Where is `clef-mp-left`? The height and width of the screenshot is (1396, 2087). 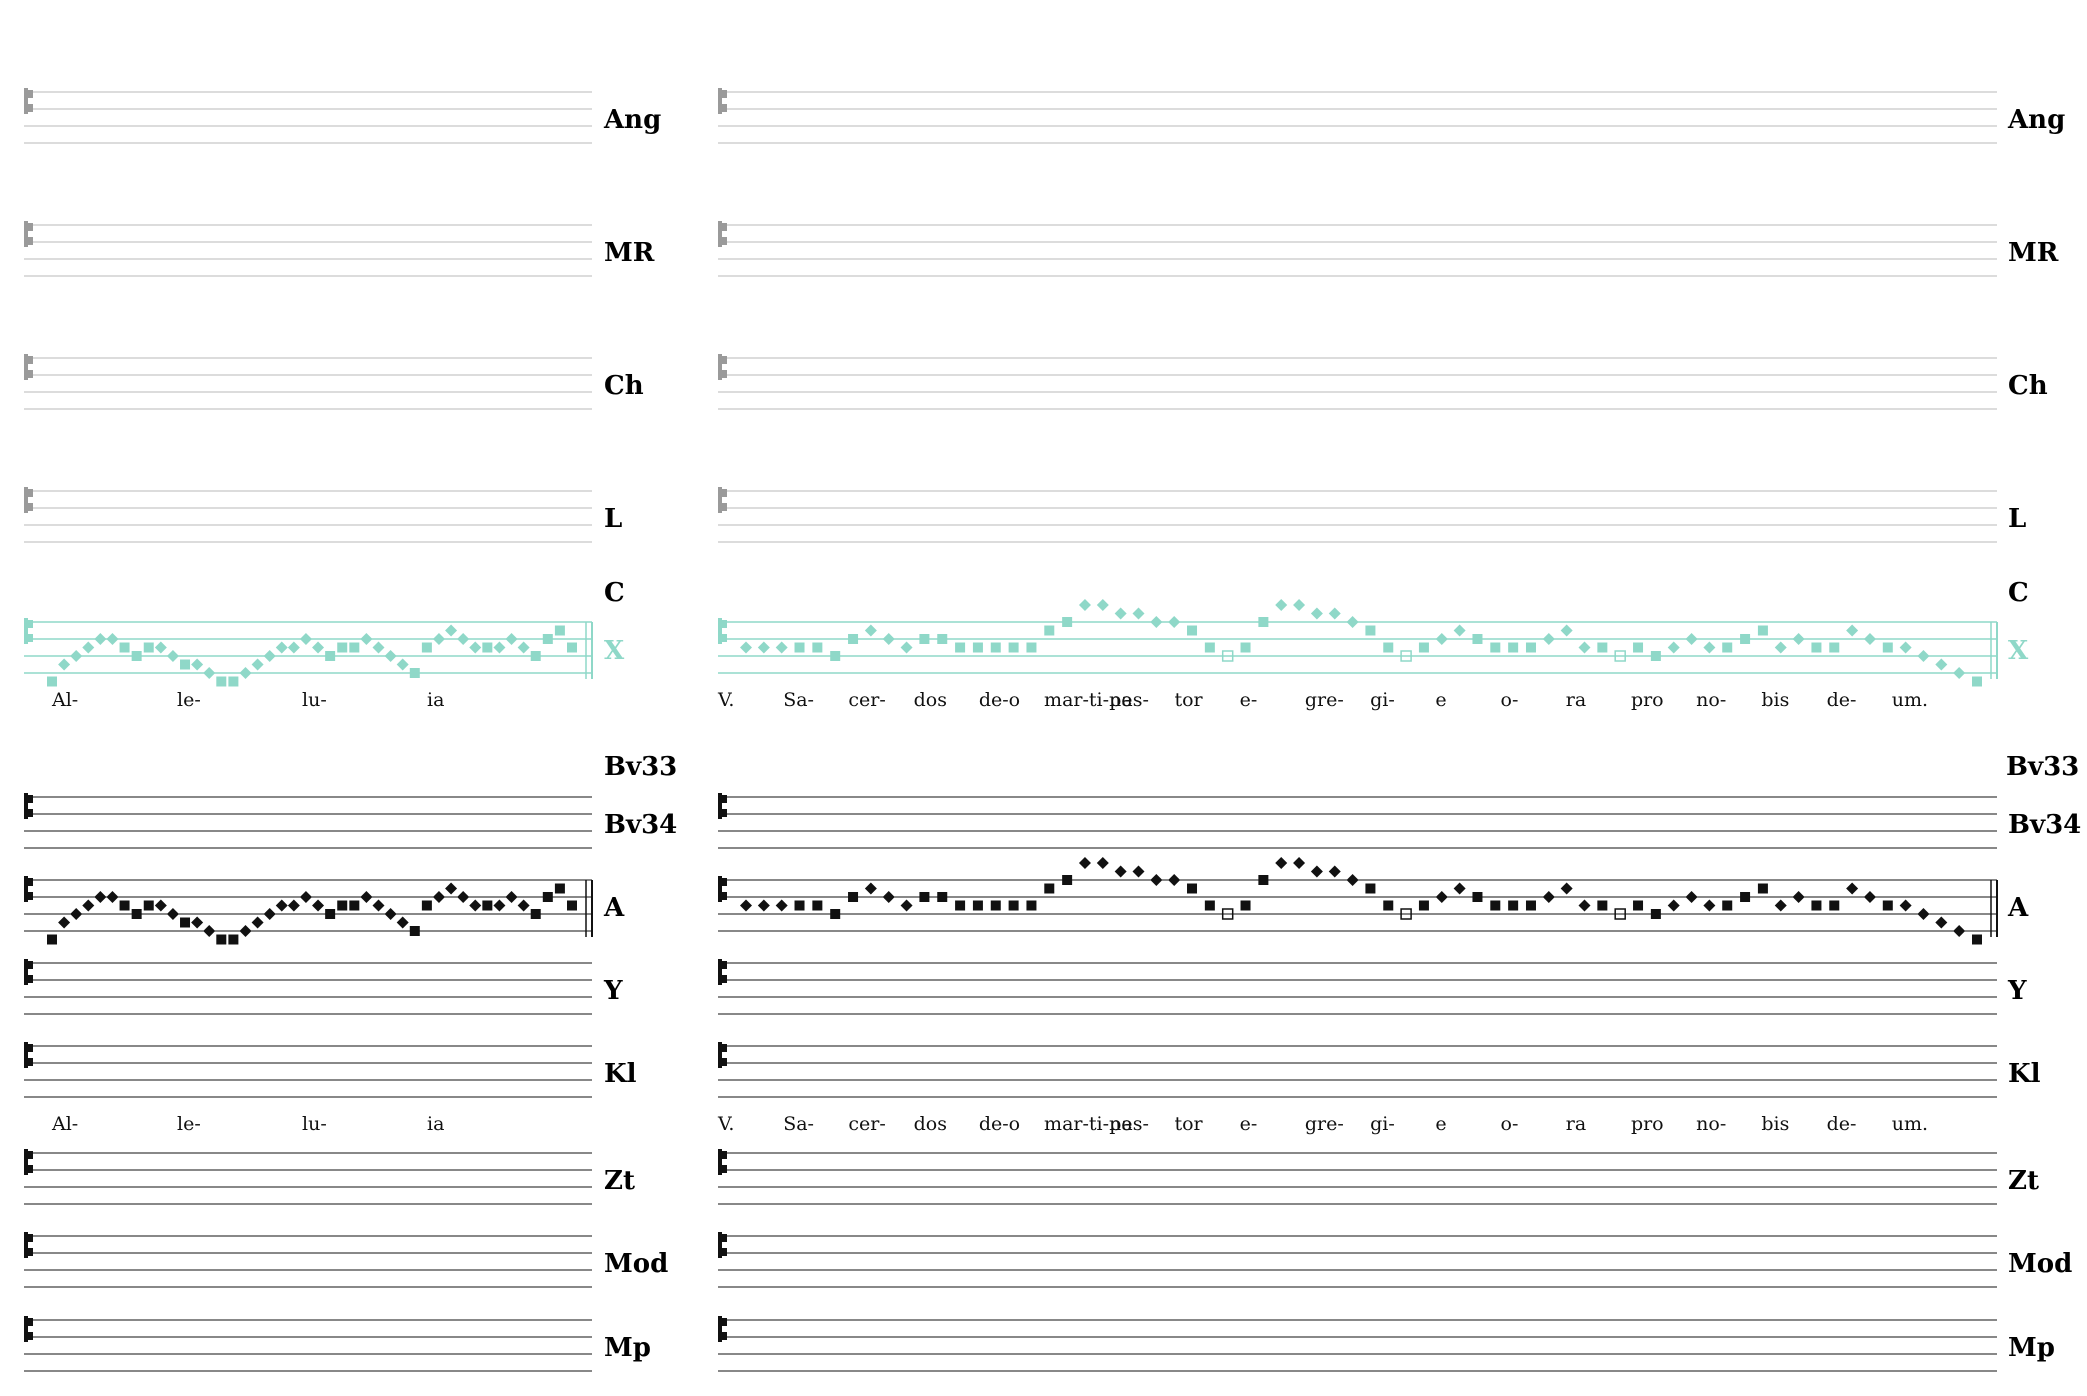 clef-mp-left is located at coordinates (28, 1329).